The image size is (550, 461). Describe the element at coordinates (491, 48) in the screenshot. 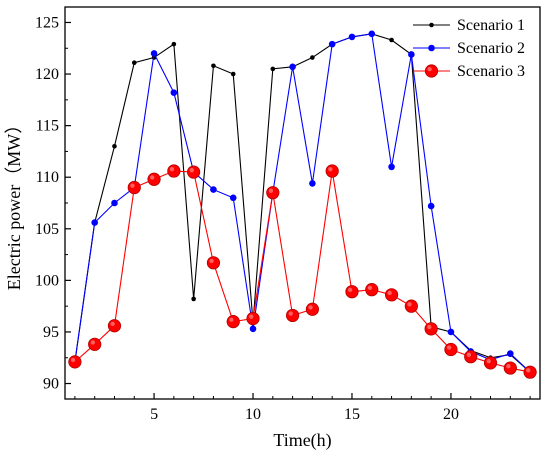

I see `legend-label: Scenario 2` at that location.